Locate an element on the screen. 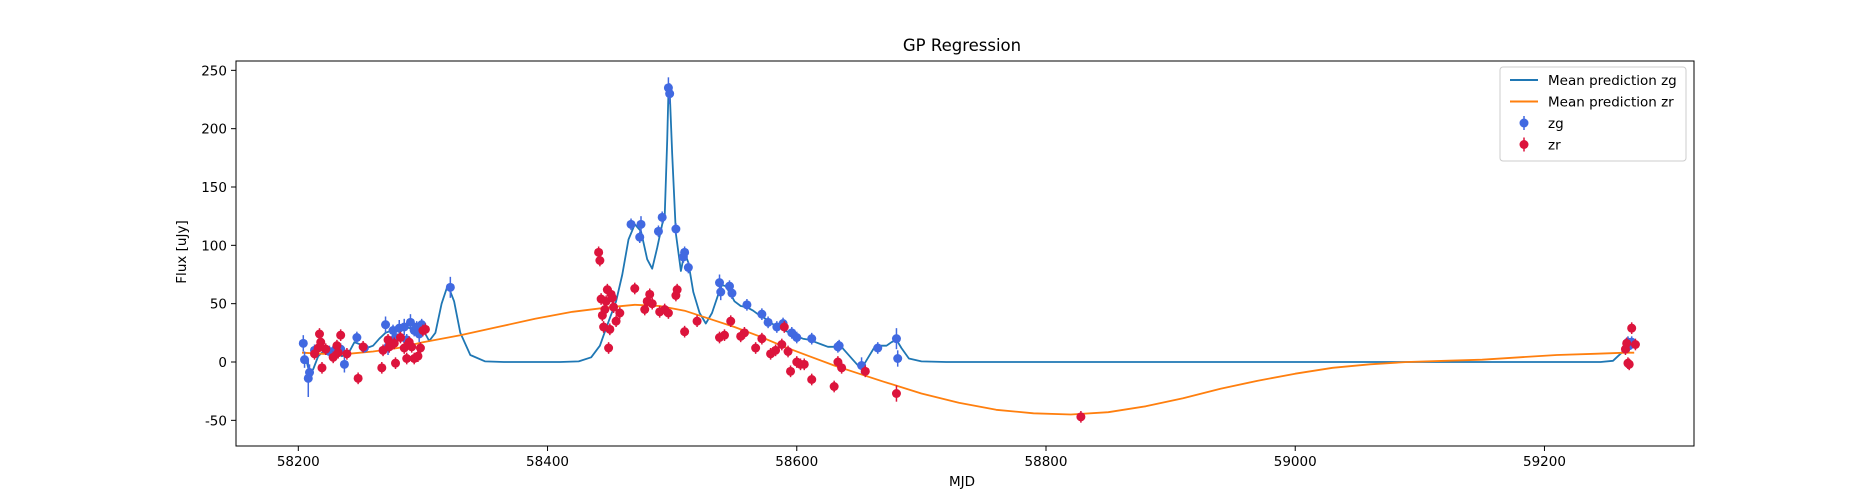 Image resolution: width=1875 pixels, height=500 pixels. y-tick-label: 150 is located at coordinates (214, 188).